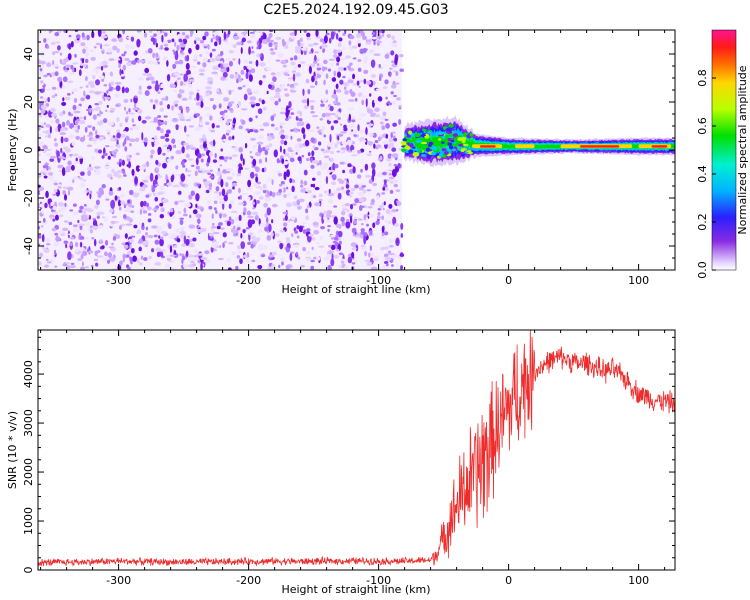 The image size is (750, 600). I want to click on y-tick-label: 1000, so click(28, 521).